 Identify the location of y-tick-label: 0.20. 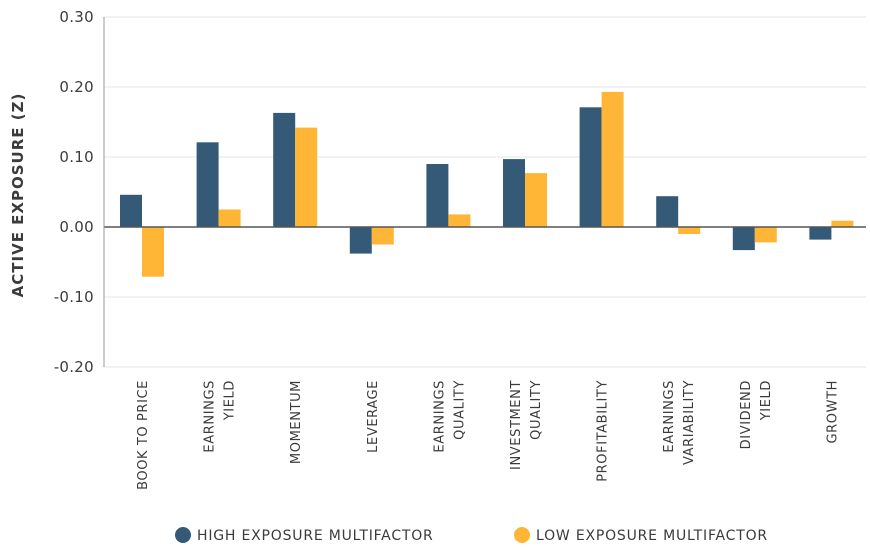
(76, 87).